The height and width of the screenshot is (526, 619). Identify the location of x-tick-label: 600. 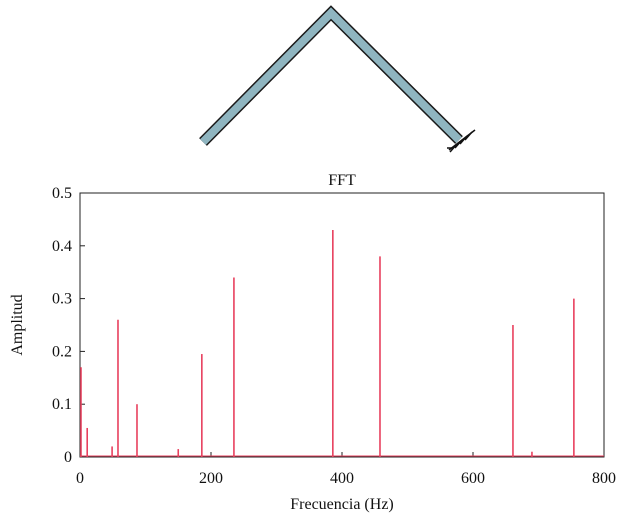
(473, 478).